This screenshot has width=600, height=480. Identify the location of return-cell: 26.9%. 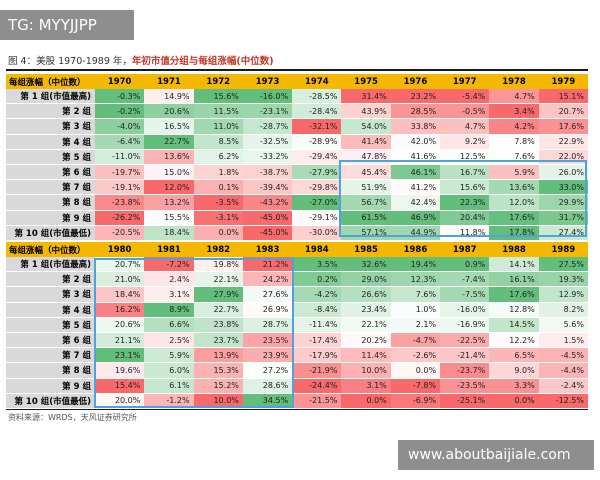
(267, 310).